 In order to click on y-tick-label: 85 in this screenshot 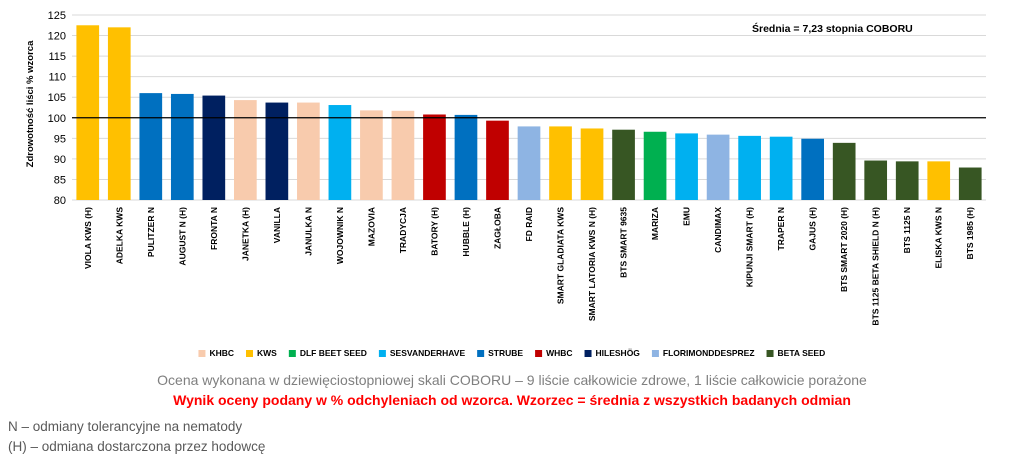, I will do `click(60, 180)`.